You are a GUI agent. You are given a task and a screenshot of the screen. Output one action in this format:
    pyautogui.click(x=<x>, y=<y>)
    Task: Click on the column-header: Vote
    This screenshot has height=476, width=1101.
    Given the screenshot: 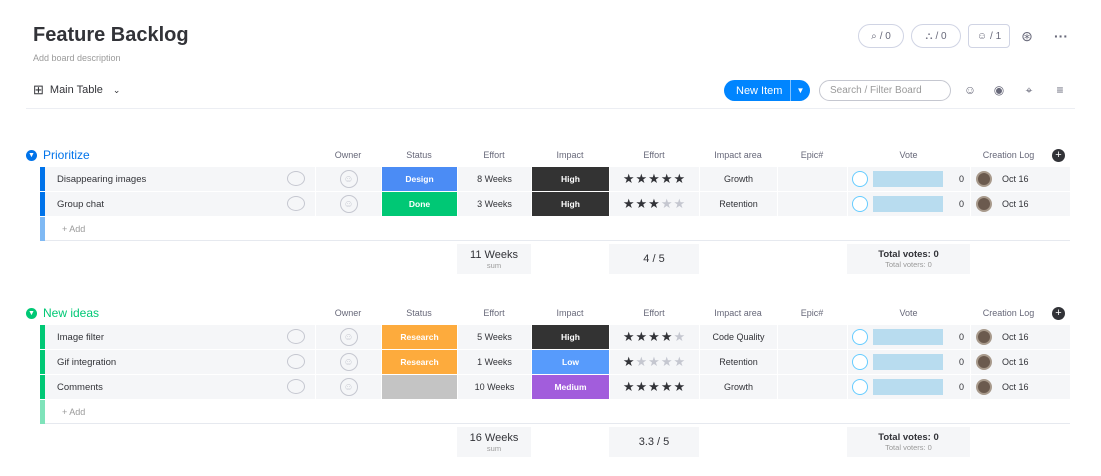 What is the action you would take?
    pyautogui.click(x=908, y=155)
    